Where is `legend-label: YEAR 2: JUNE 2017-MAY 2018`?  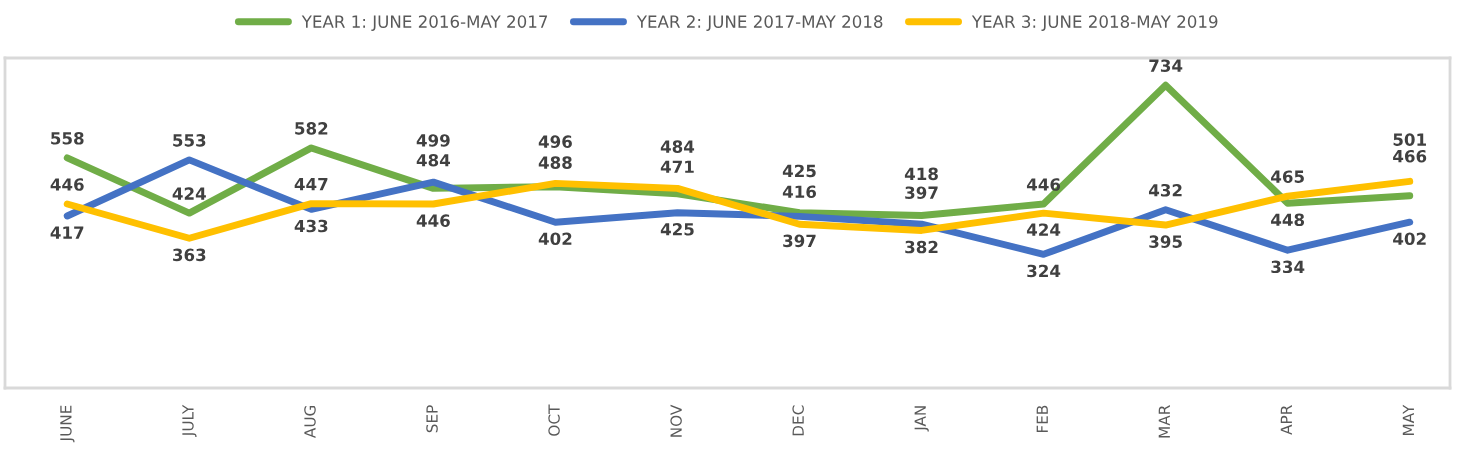
legend-label: YEAR 2: JUNE 2017-MAY 2018 is located at coordinates (759, 23).